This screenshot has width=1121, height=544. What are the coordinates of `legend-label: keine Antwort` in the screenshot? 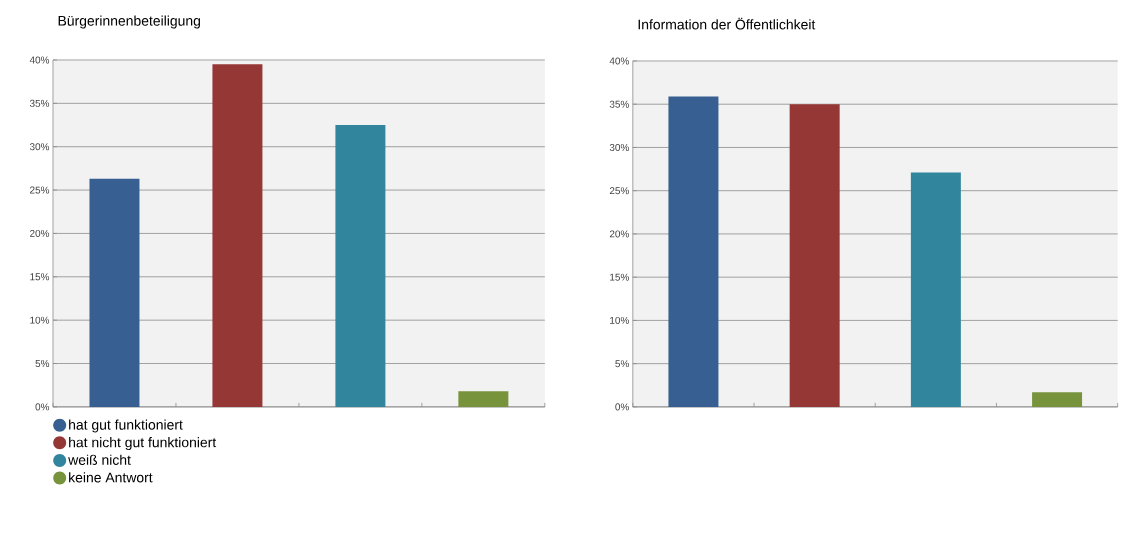 It's located at (111, 477).